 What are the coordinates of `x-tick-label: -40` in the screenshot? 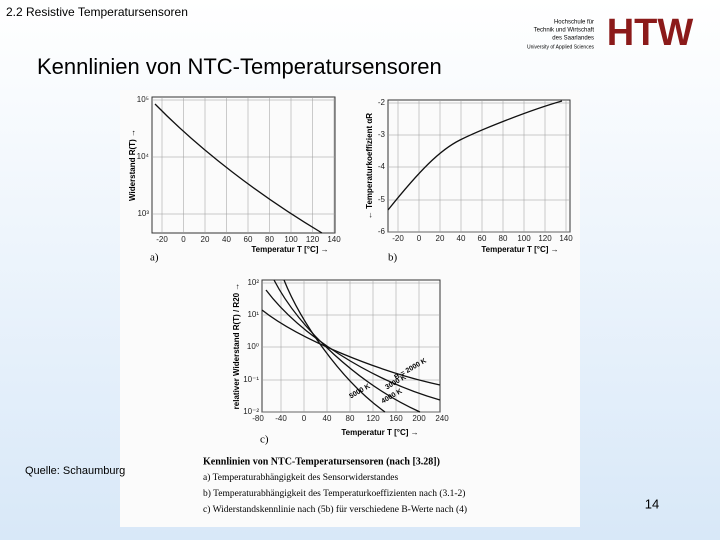 It's located at (281, 418).